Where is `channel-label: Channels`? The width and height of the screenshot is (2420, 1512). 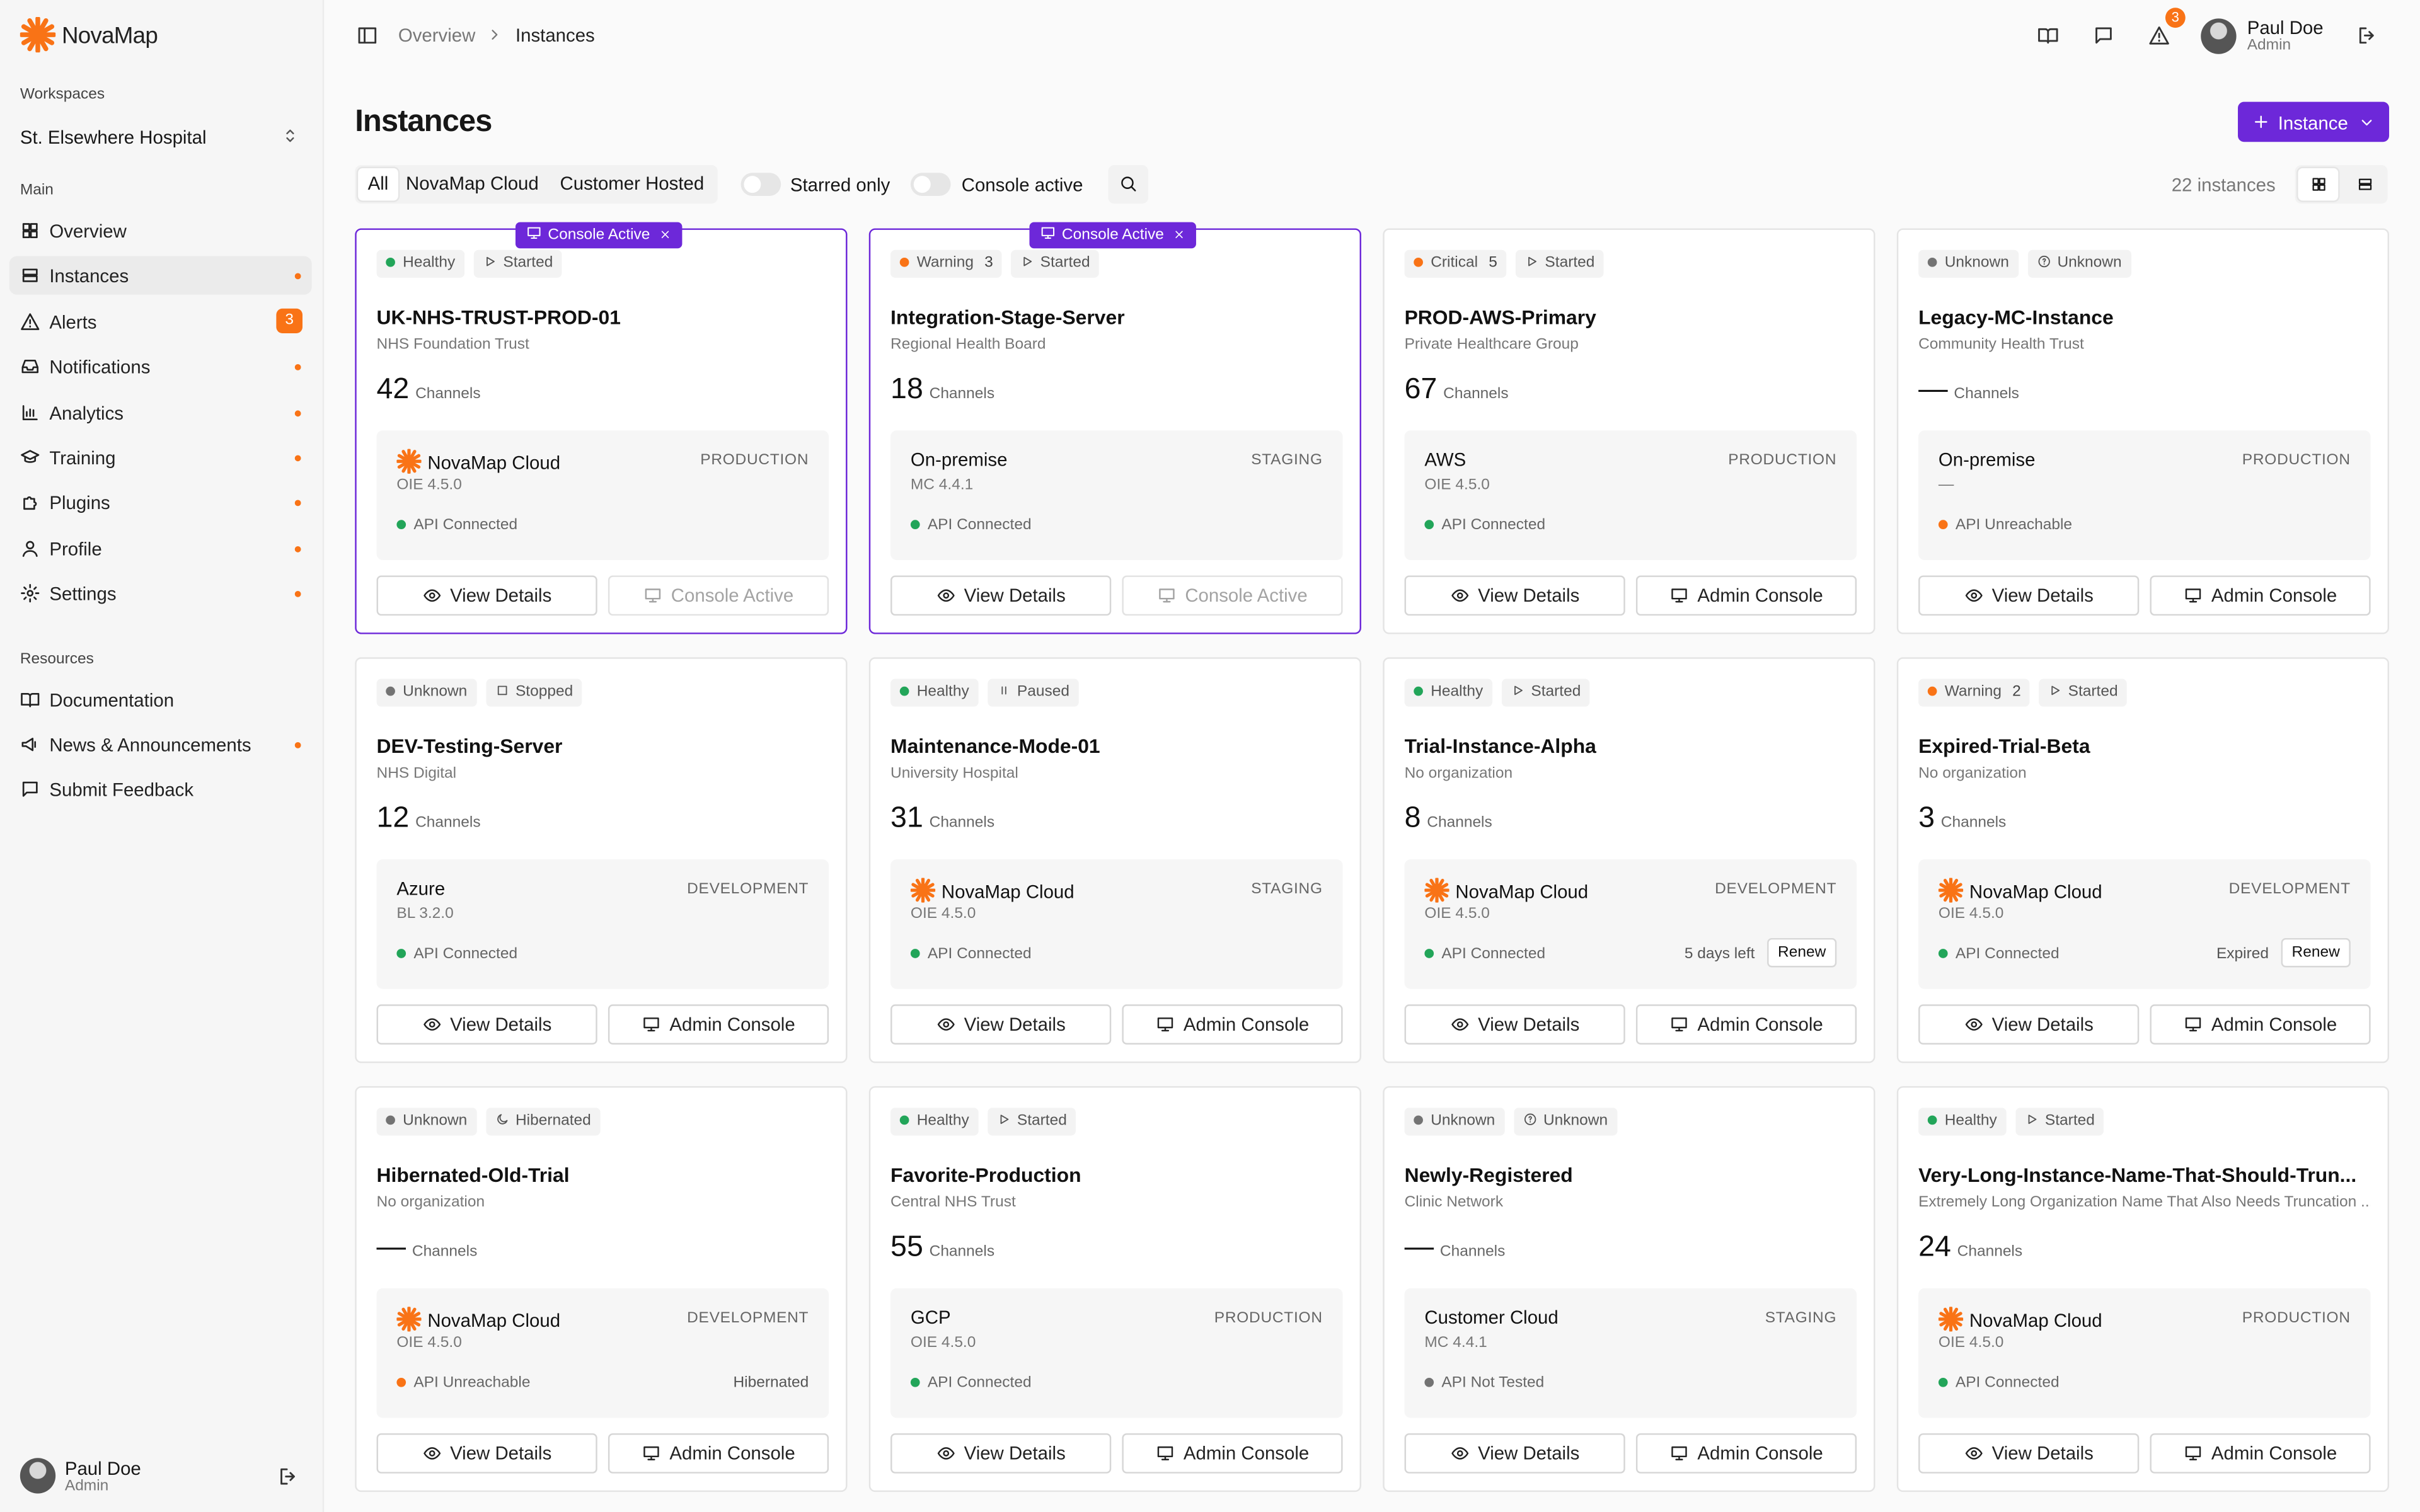 channel-label: Channels is located at coordinates (445, 1252).